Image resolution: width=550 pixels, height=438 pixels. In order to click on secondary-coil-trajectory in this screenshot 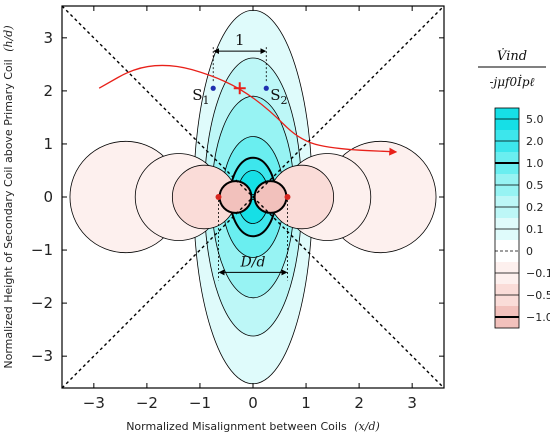, I will do `click(248, 110)`.